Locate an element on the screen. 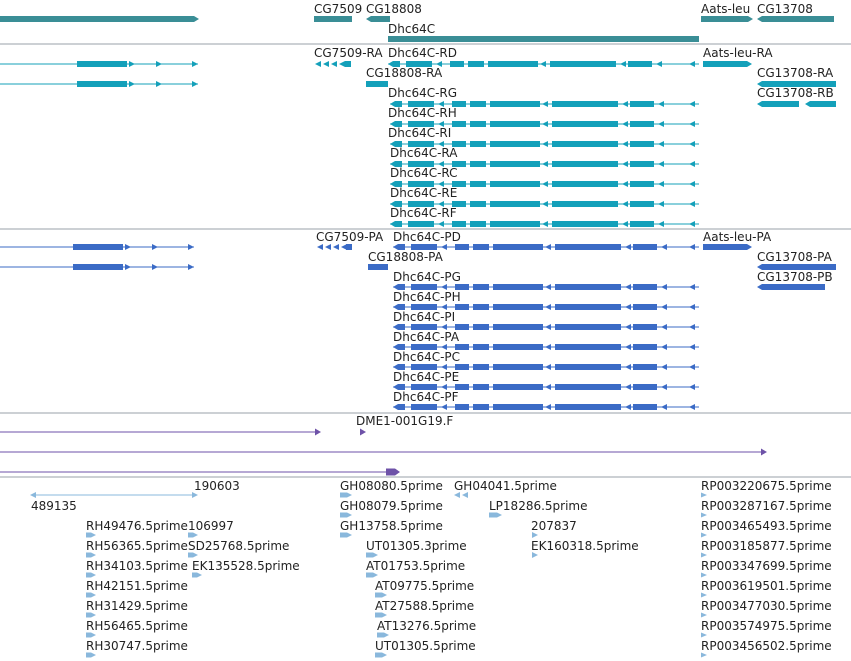  est-label: GH08080.5prime is located at coordinates (391, 486).